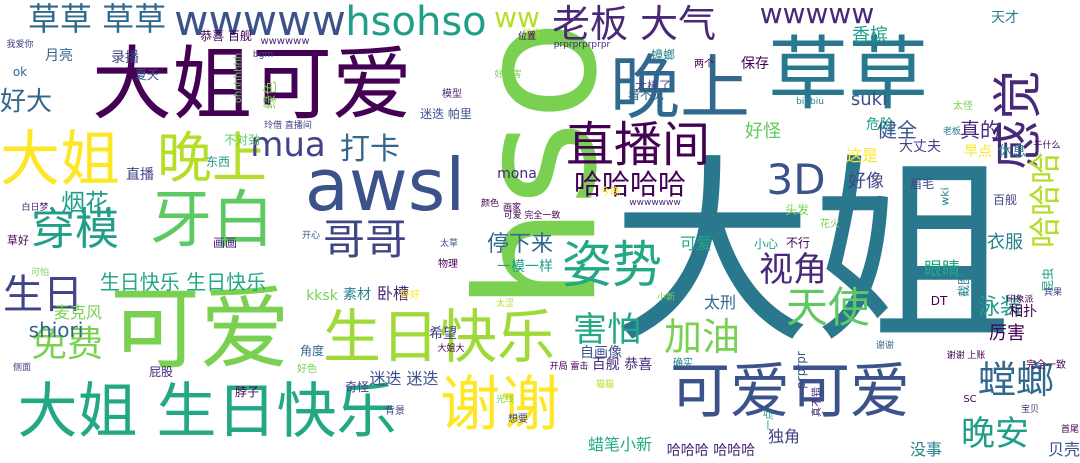 The height and width of the screenshot is (463, 1080). What do you see at coordinates (1069, 429) in the screenshot?
I see `word-cloud-word: 首尾` at bounding box center [1069, 429].